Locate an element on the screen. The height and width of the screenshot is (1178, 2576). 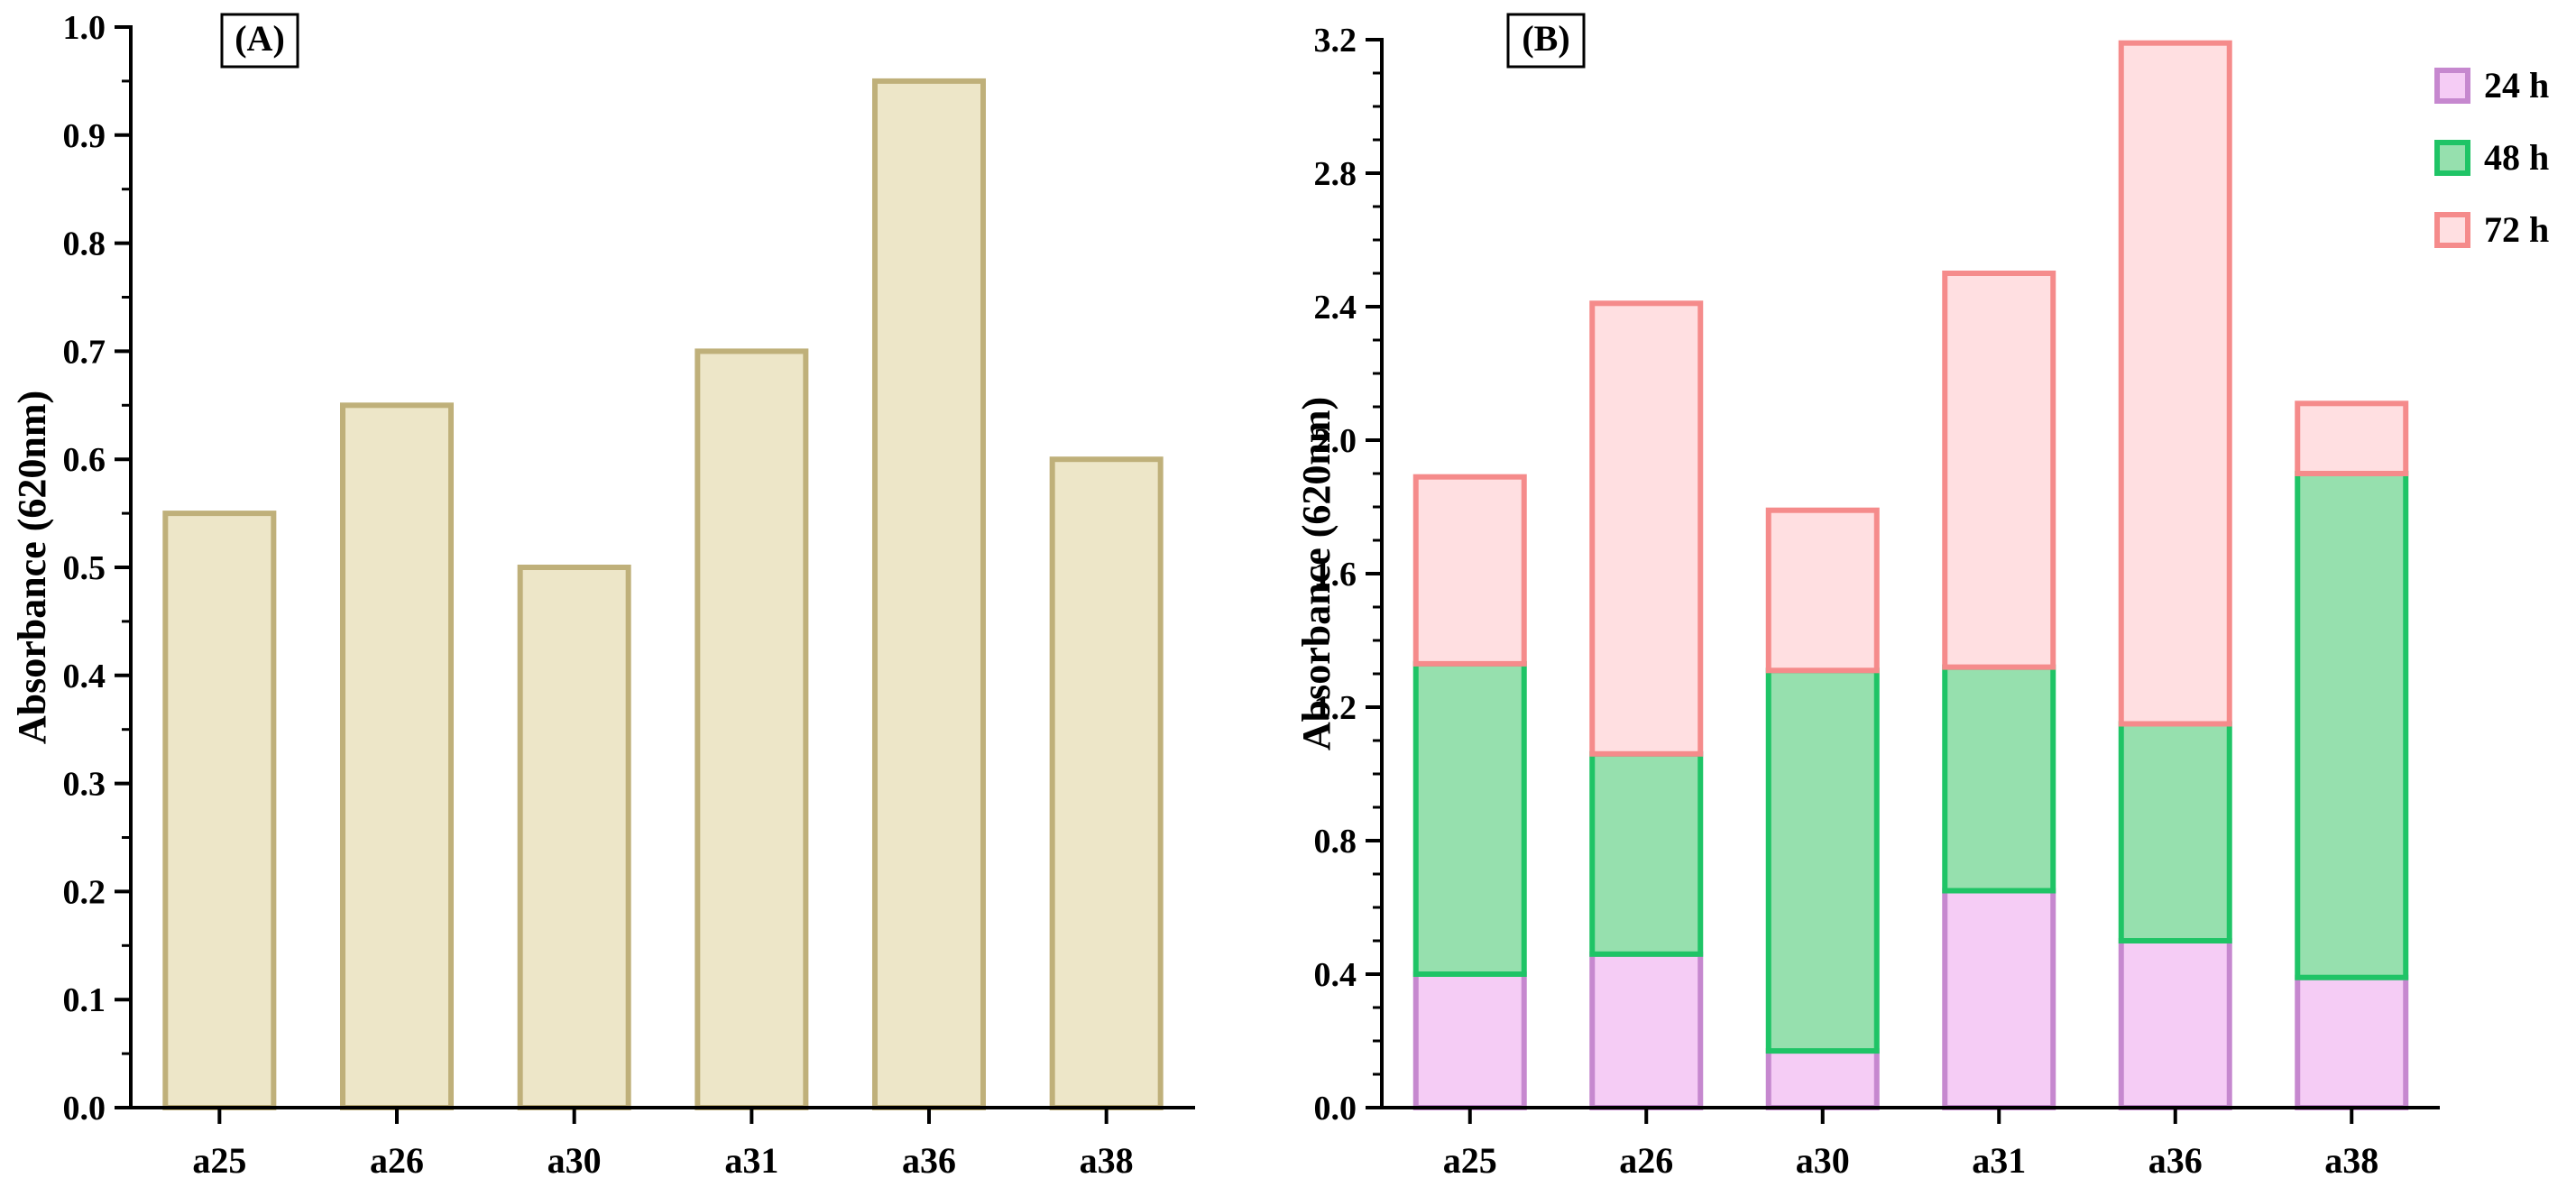
bar-a25 is located at coordinates (220, 810).